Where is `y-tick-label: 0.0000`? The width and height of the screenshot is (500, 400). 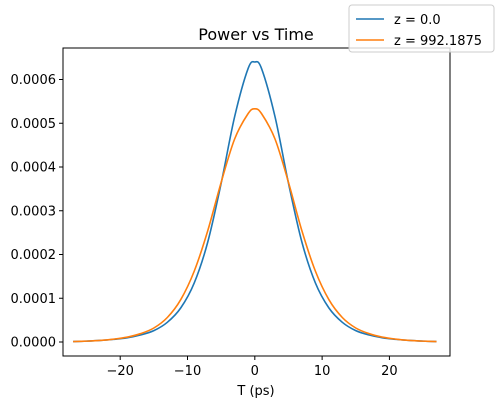
y-tick-label: 0.0000 is located at coordinates (34, 343).